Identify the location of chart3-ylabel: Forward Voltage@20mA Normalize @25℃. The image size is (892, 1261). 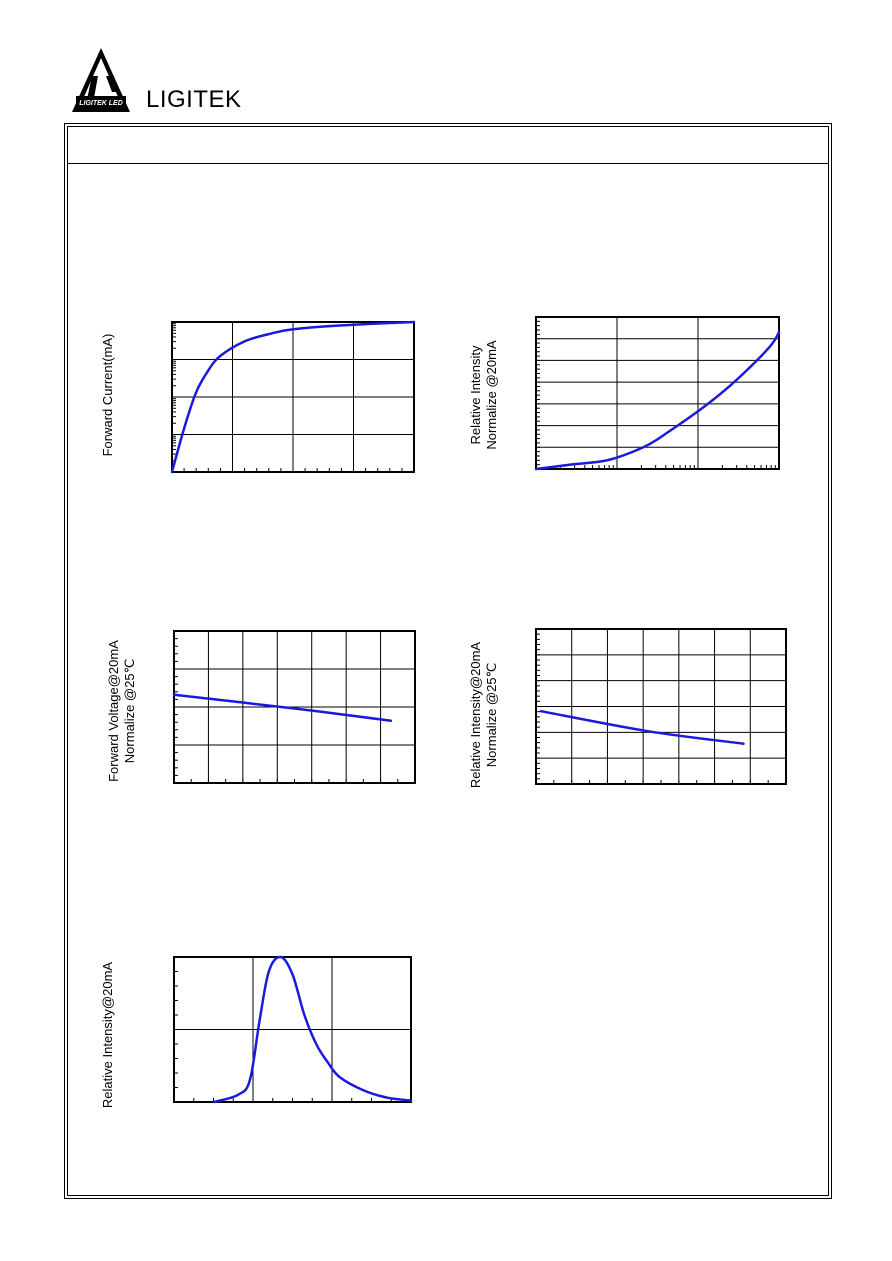
(122, 711).